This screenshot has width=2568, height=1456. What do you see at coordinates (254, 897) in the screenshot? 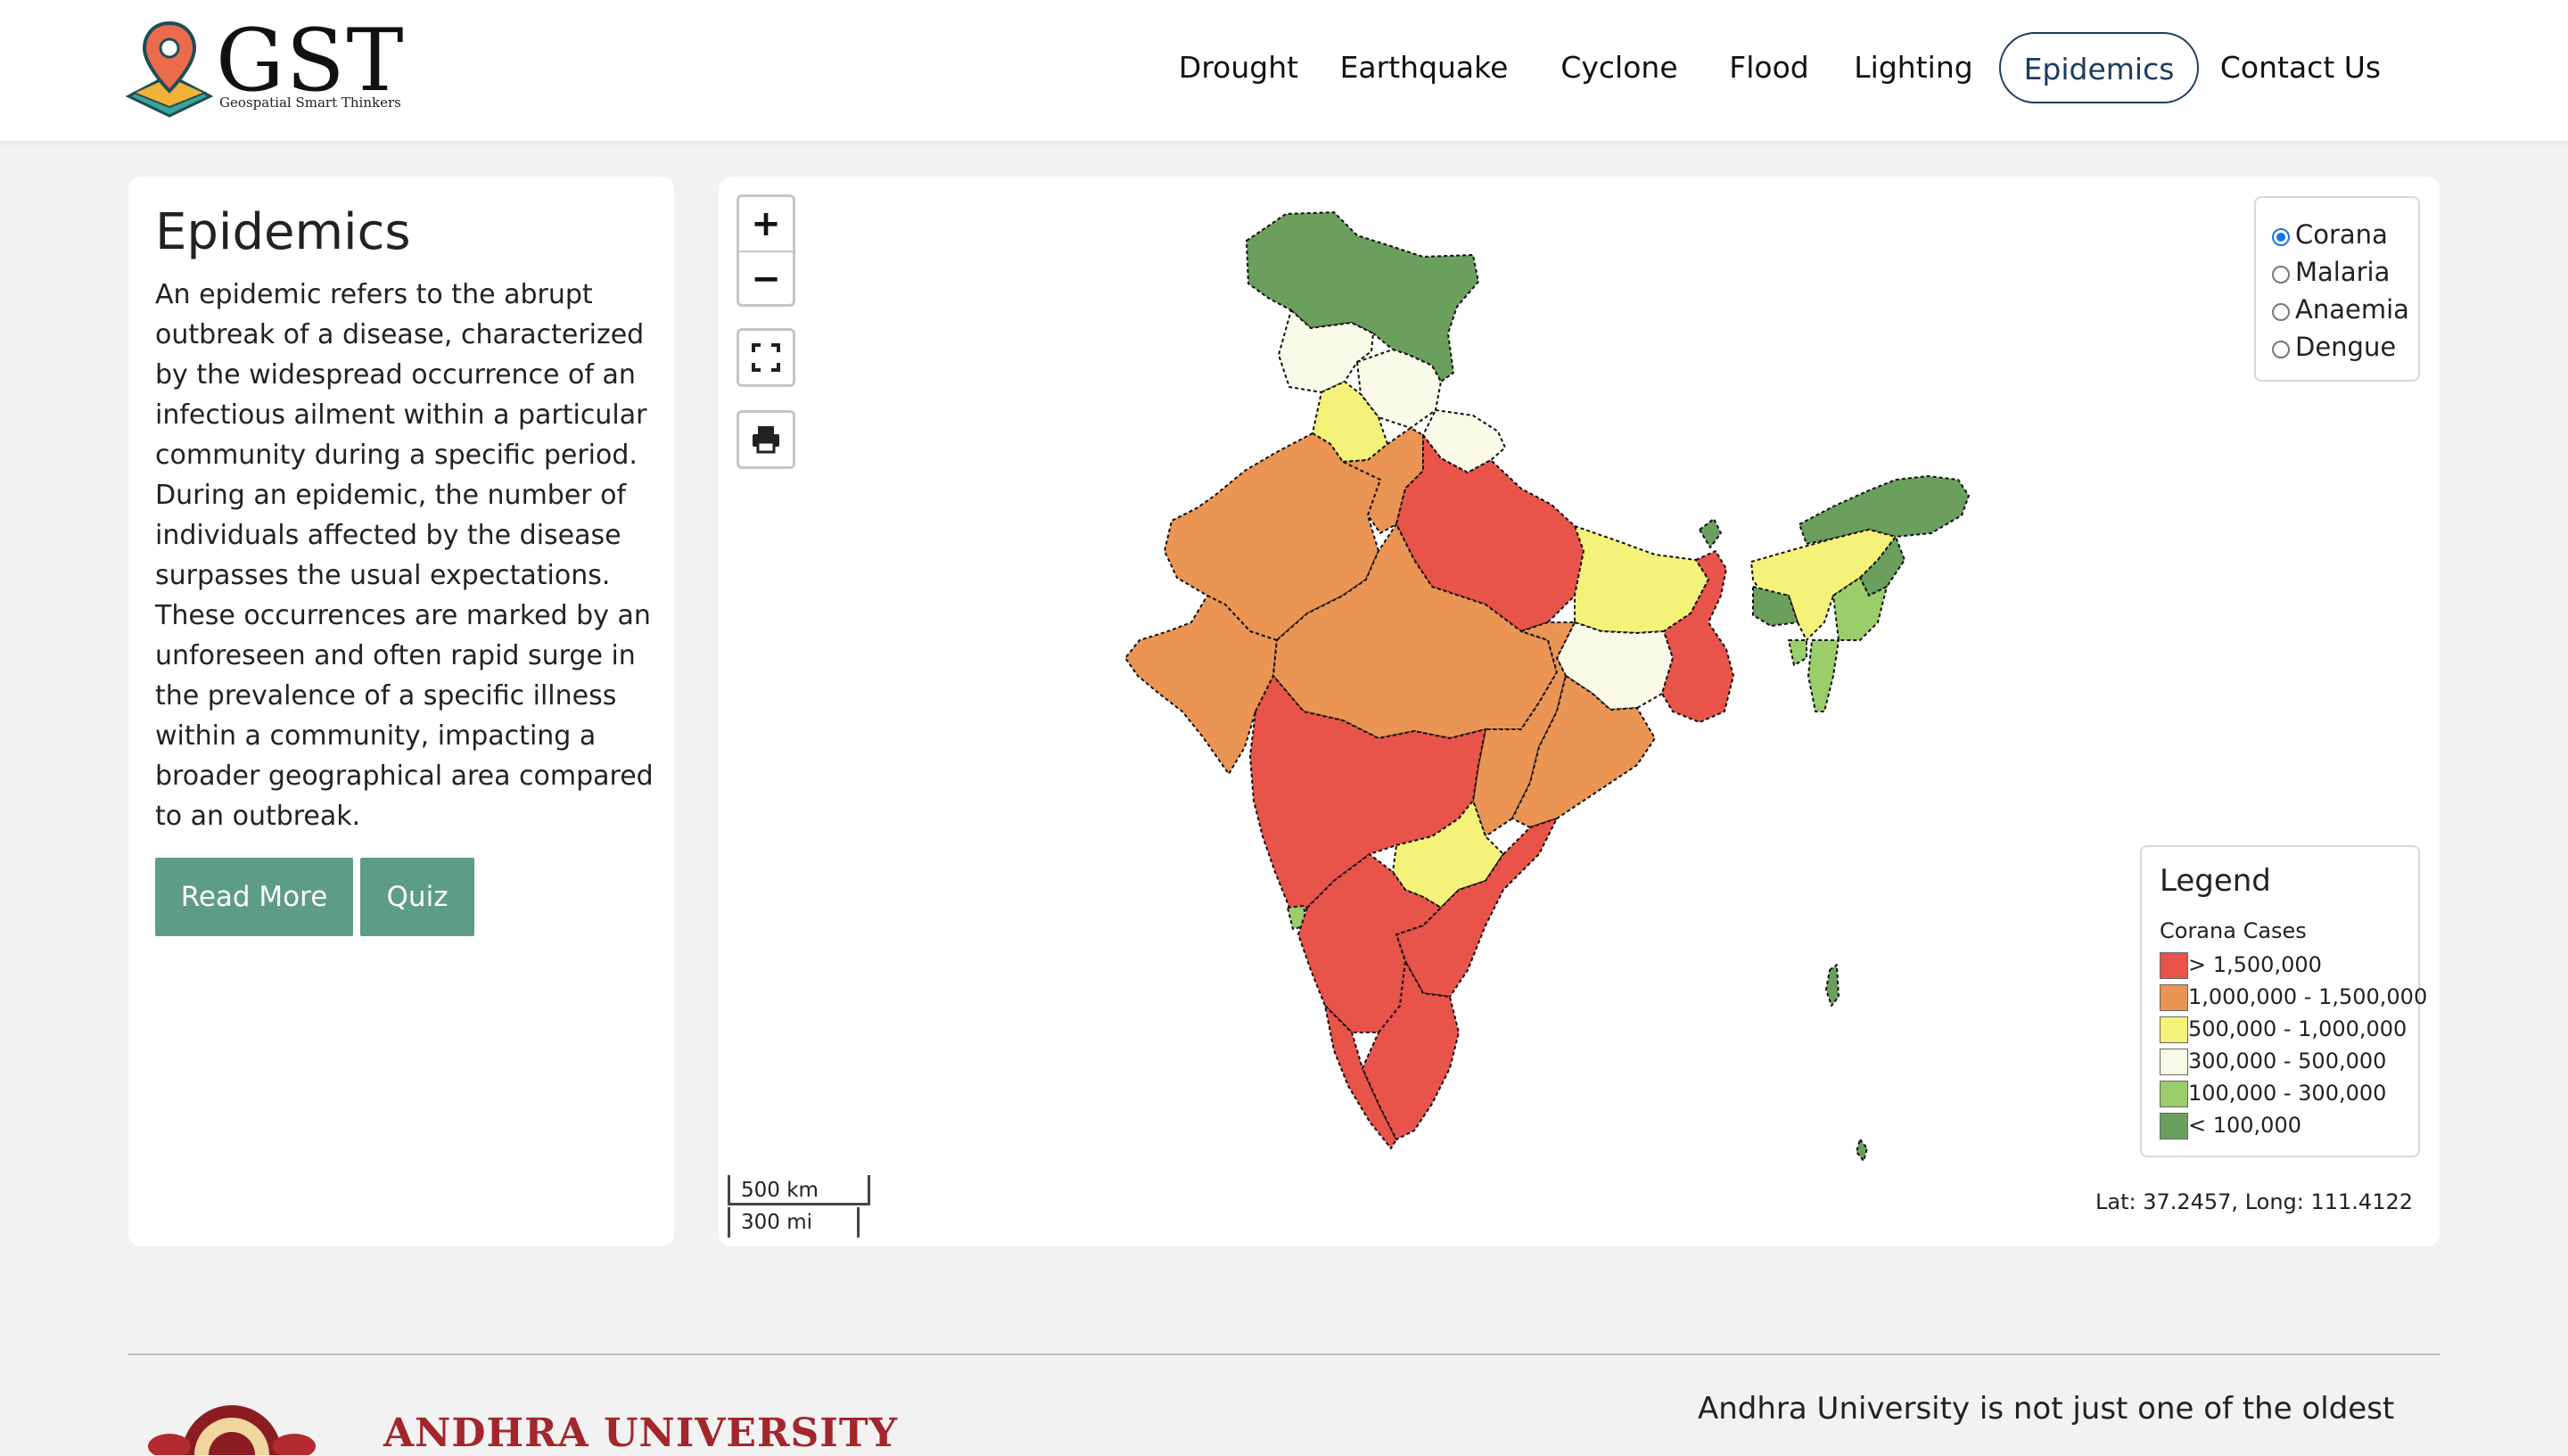
I see `read-more-button: Read More` at bounding box center [254, 897].